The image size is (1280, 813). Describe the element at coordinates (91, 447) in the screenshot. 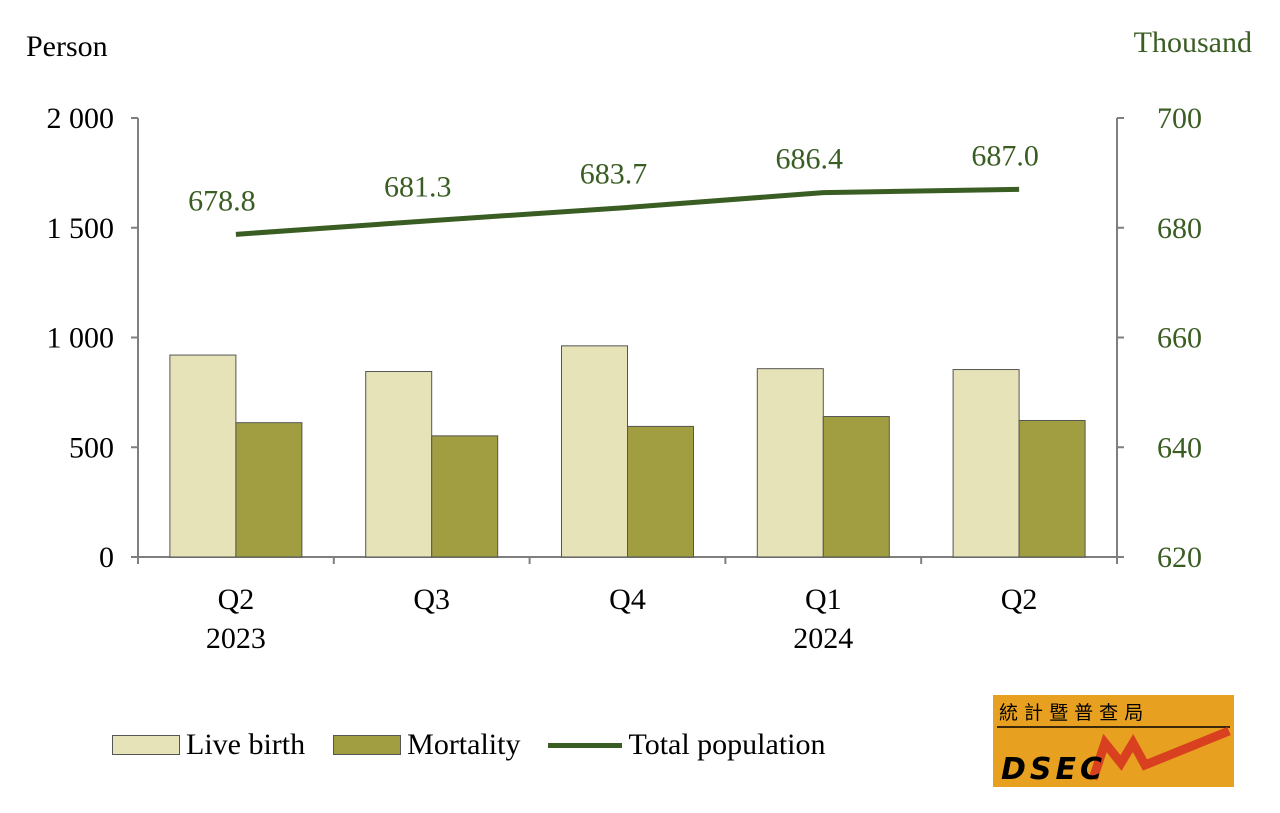

I see `left-axis-tick-label: 500` at that location.